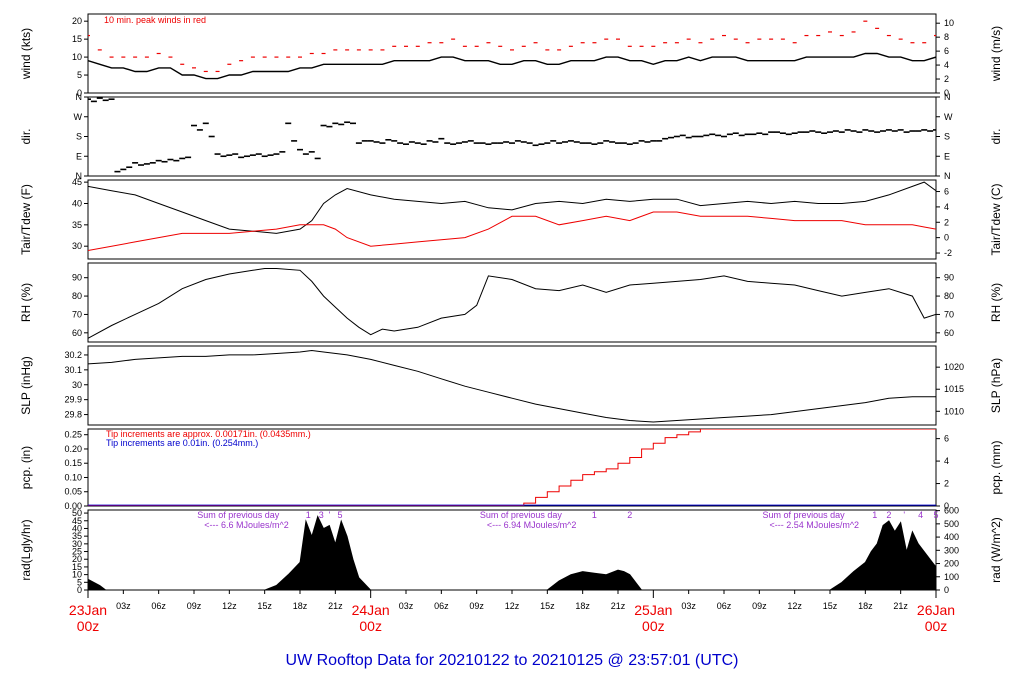 This screenshot has height=700, width=1024. What do you see at coordinates (946, 590) in the screenshot?
I see `ytick-right-label-rad: 0` at bounding box center [946, 590].